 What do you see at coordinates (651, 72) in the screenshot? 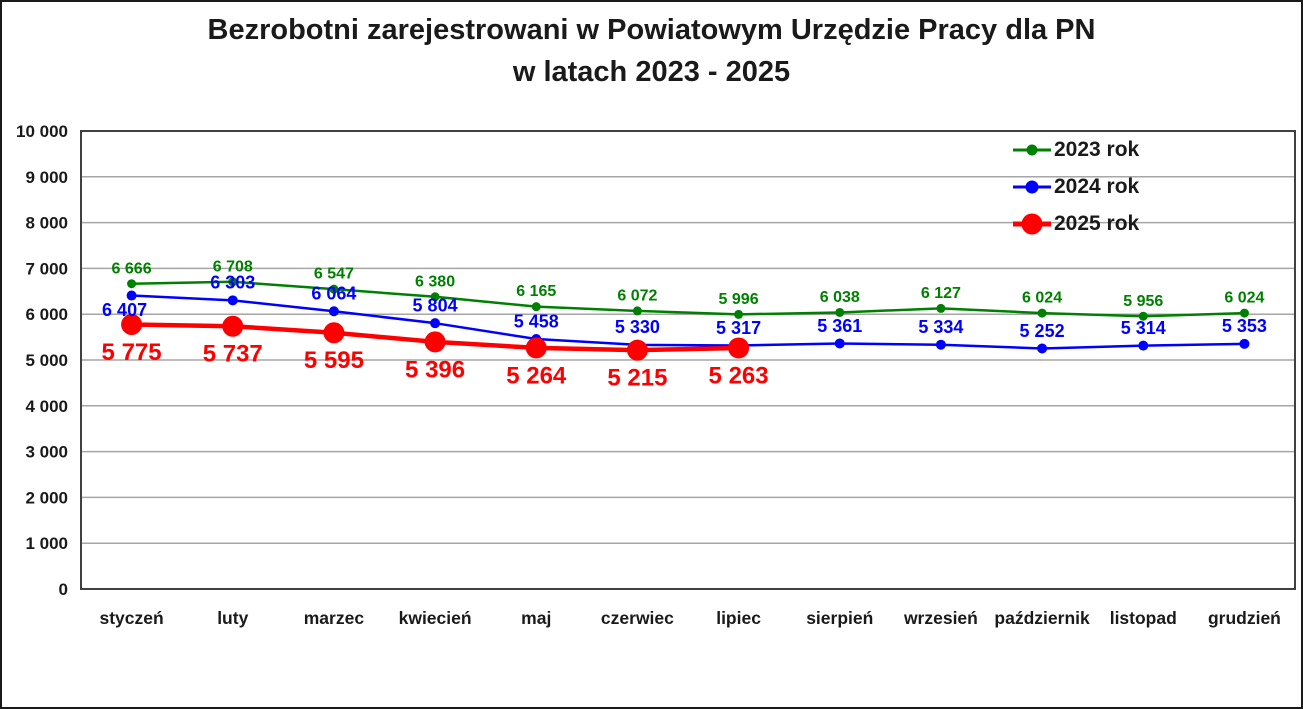
I see `chart-title-line2: w latach 2023 - 2025` at bounding box center [651, 72].